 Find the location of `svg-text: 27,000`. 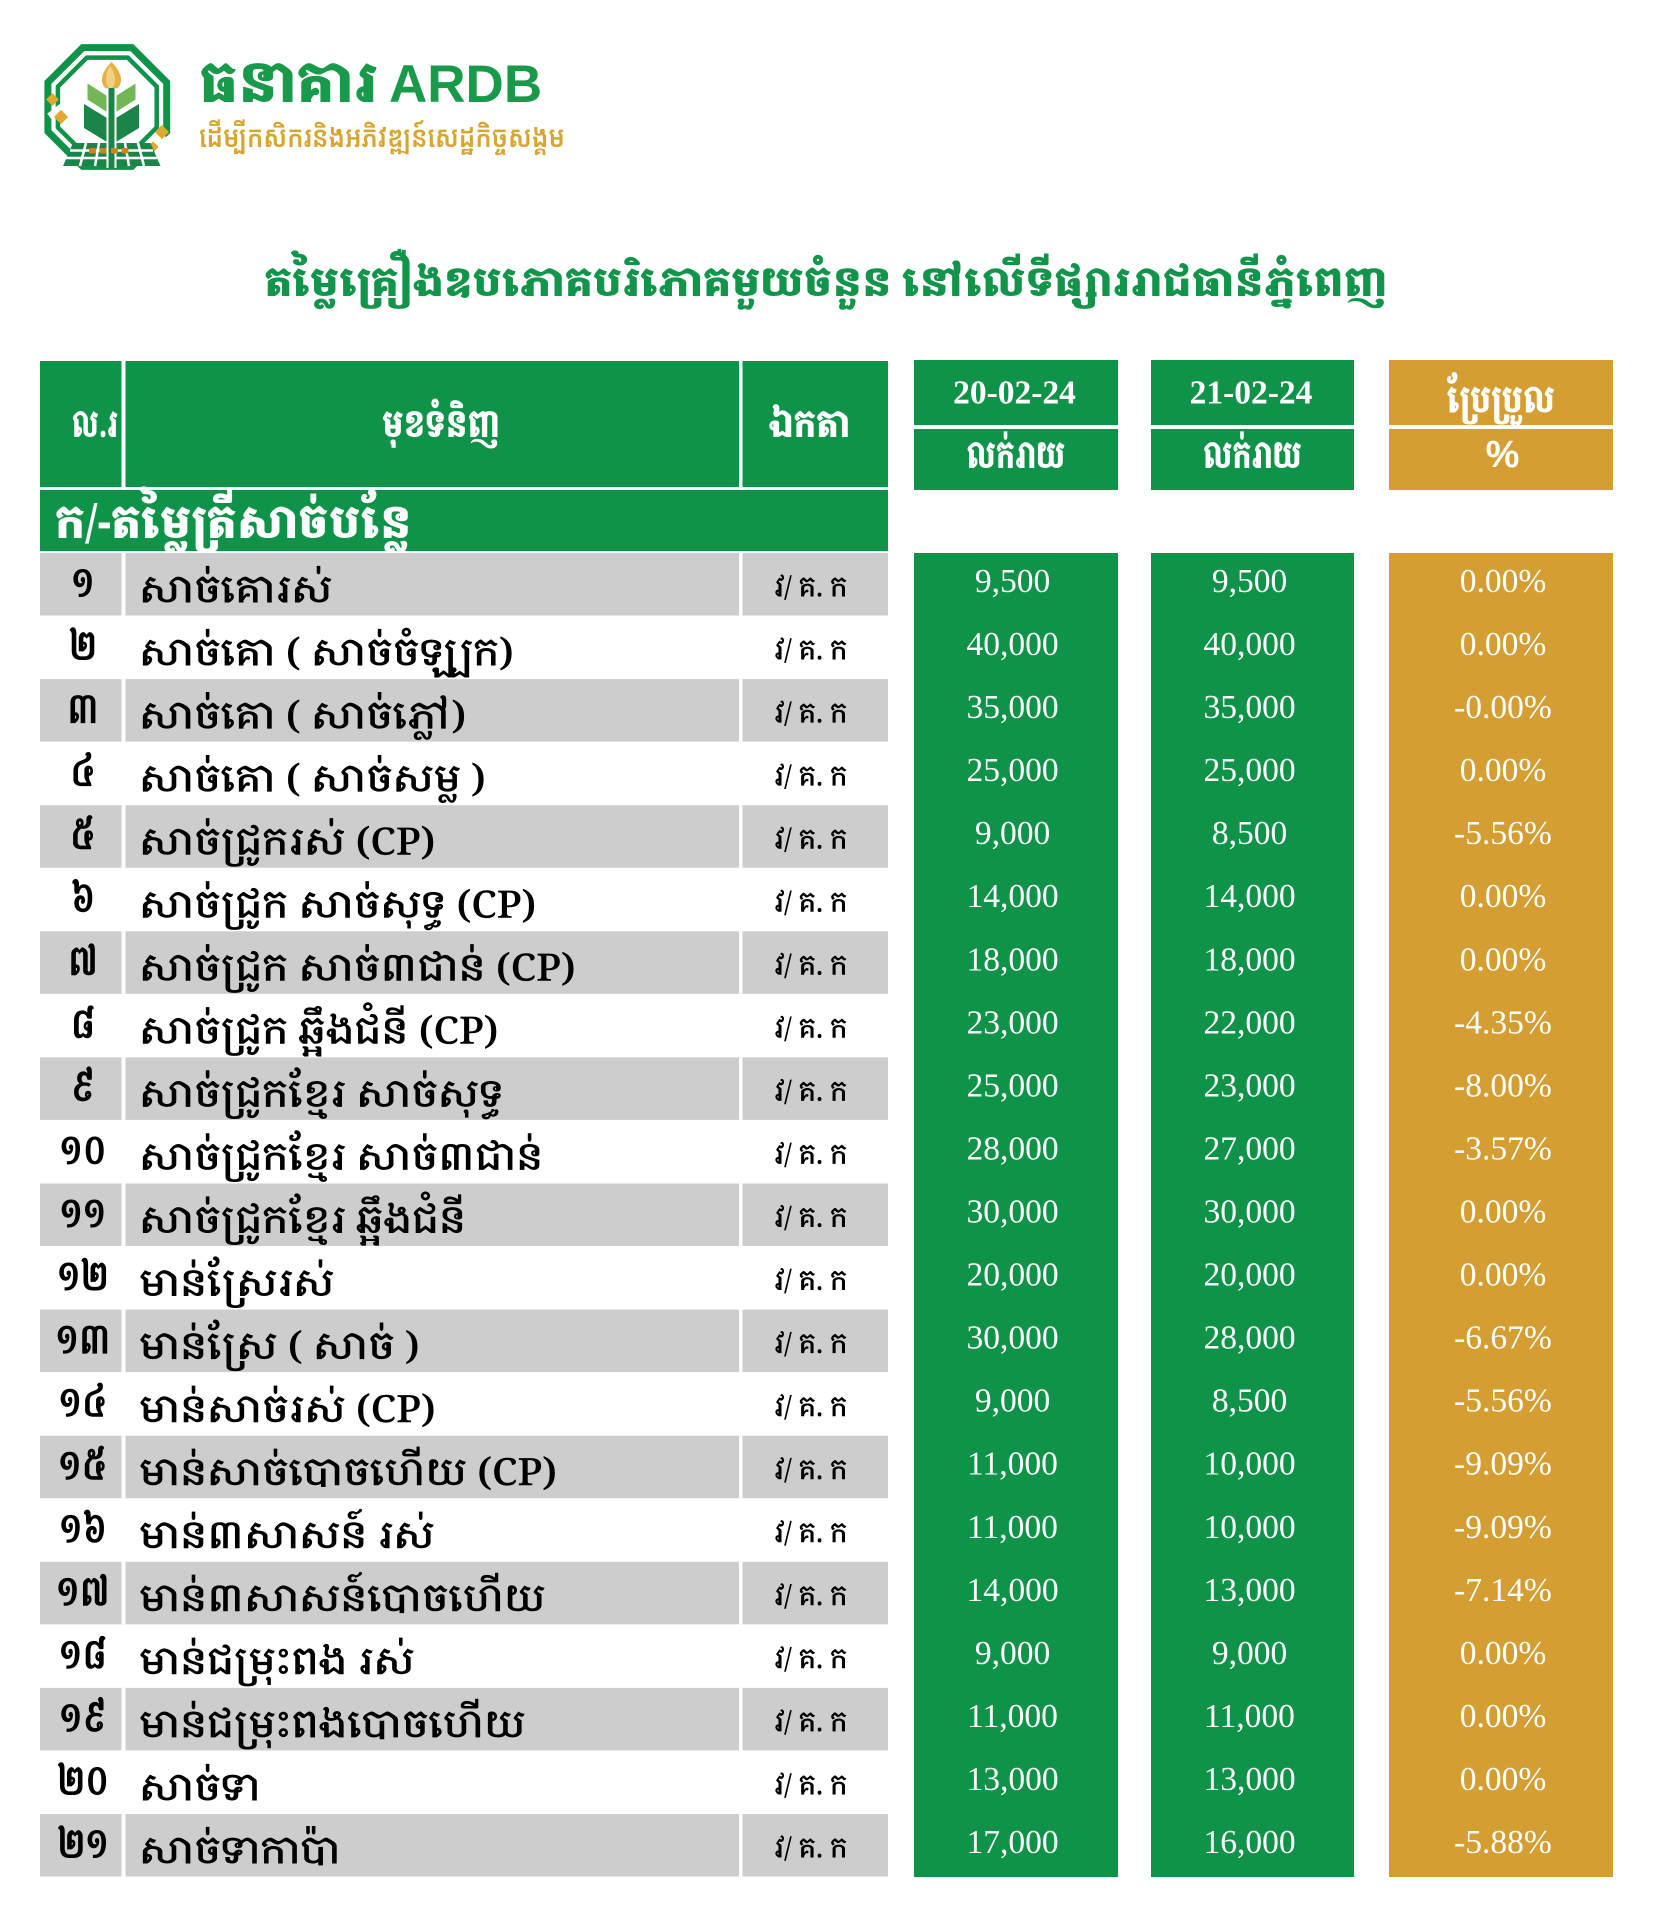

svg-text: 27,000 is located at coordinates (1249, 1148).